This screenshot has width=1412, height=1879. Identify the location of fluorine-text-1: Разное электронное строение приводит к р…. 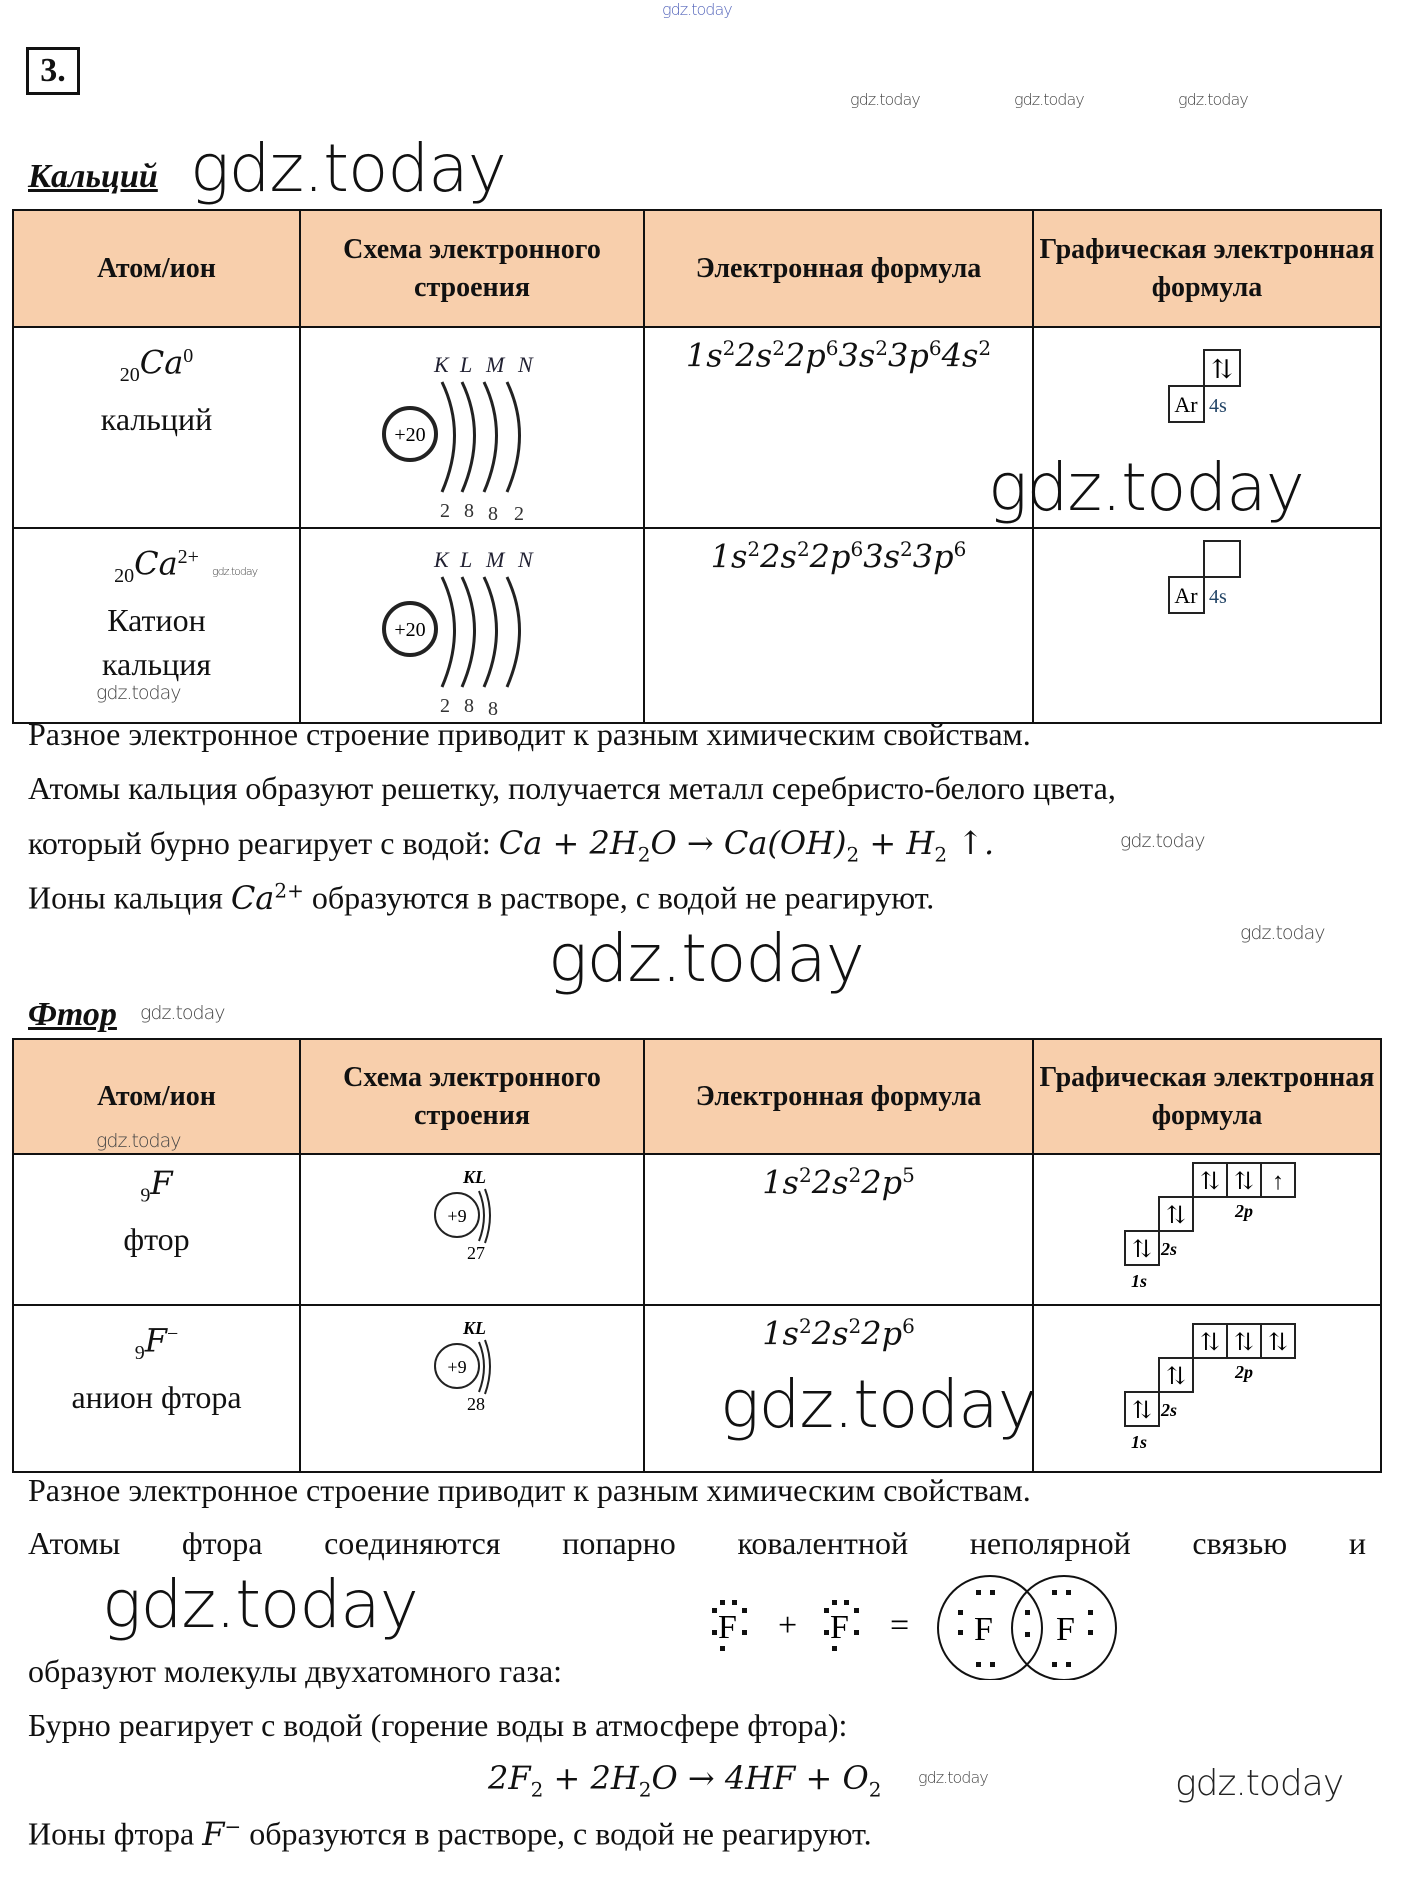
(529, 1490).